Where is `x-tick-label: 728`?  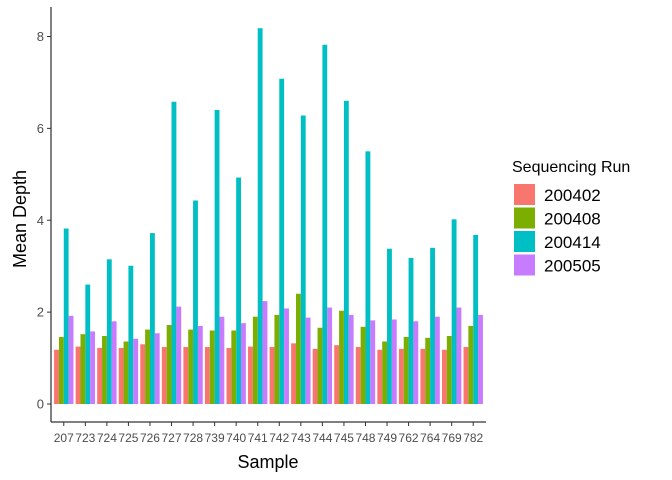 x-tick-label: 728 is located at coordinates (193, 438).